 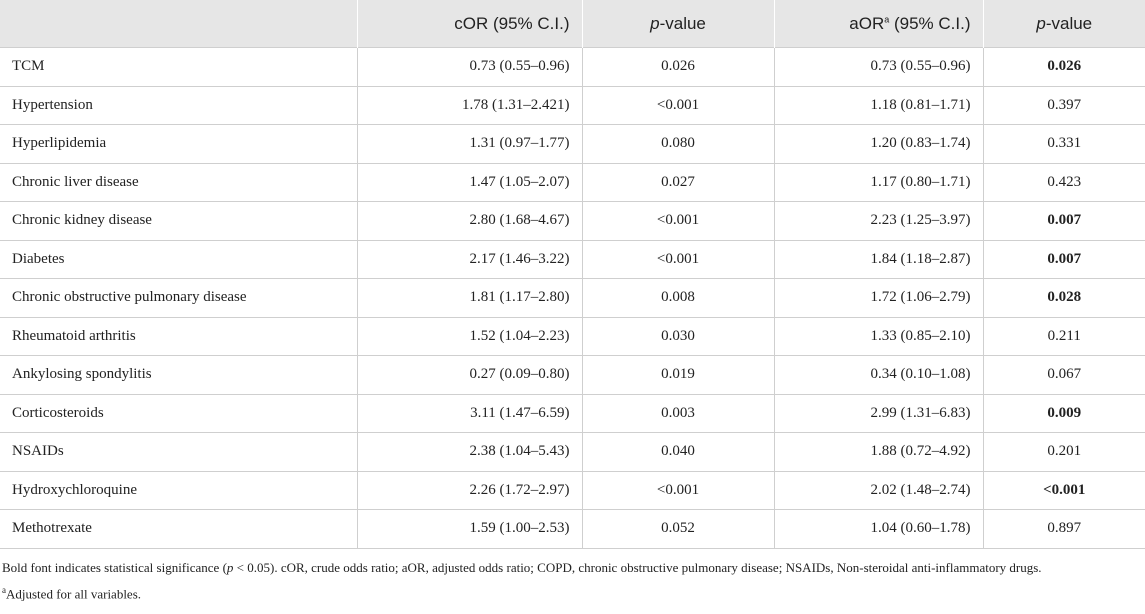 I want to click on aor-p-cell: 0.331, so click(x=1063, y=143).